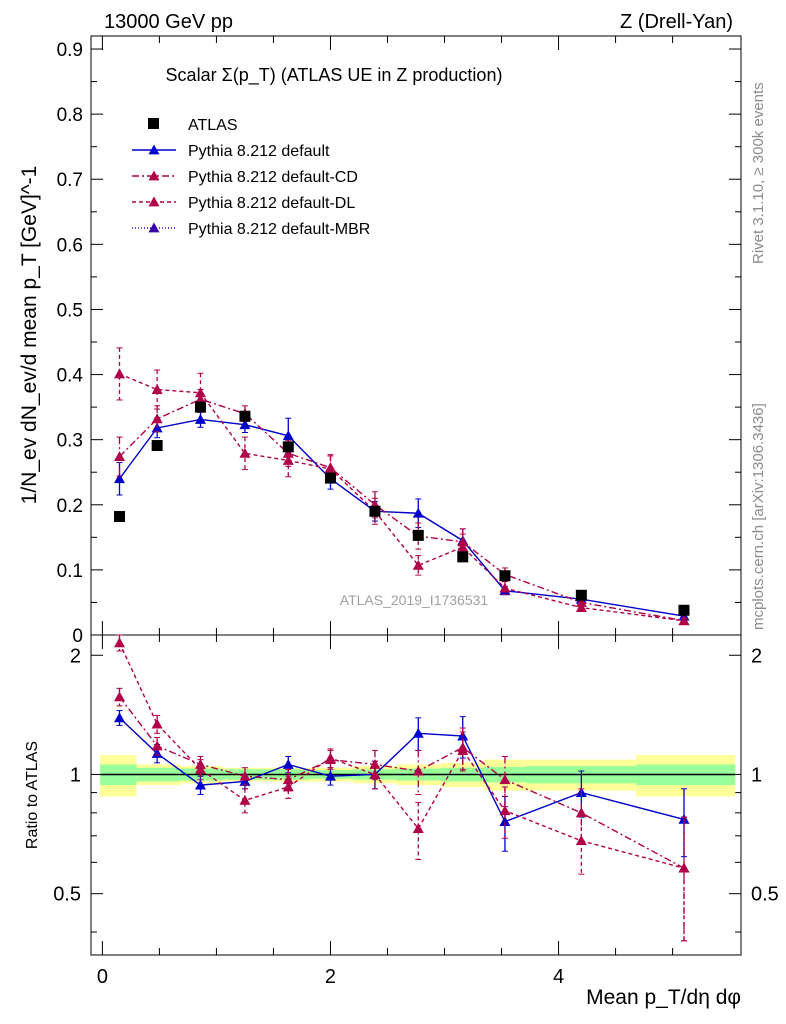 The width and height of the screenshot is (786, 1024). What do you see at coordinates (168, 22) in the screenshot?
I see `energy-label: 13000 GeV pp` at bounding box center [168, 22].